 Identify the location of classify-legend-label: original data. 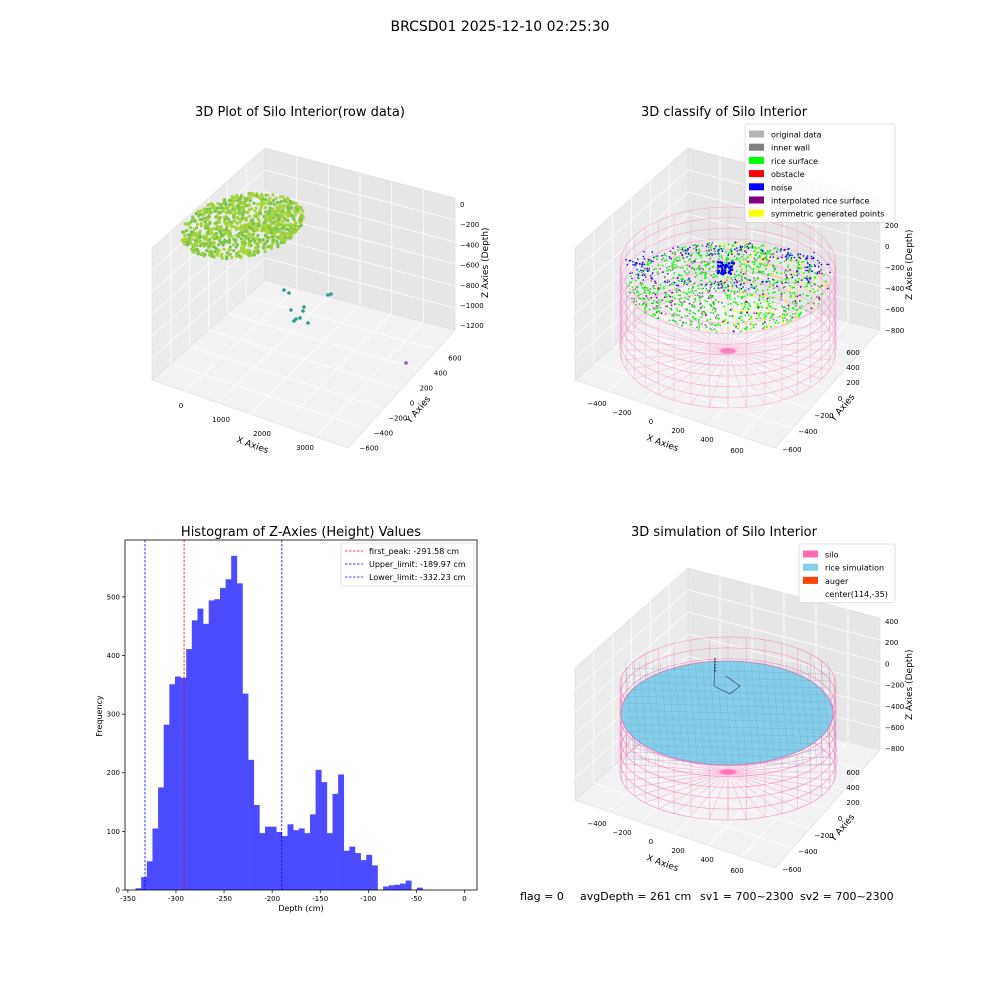
(796, 135).